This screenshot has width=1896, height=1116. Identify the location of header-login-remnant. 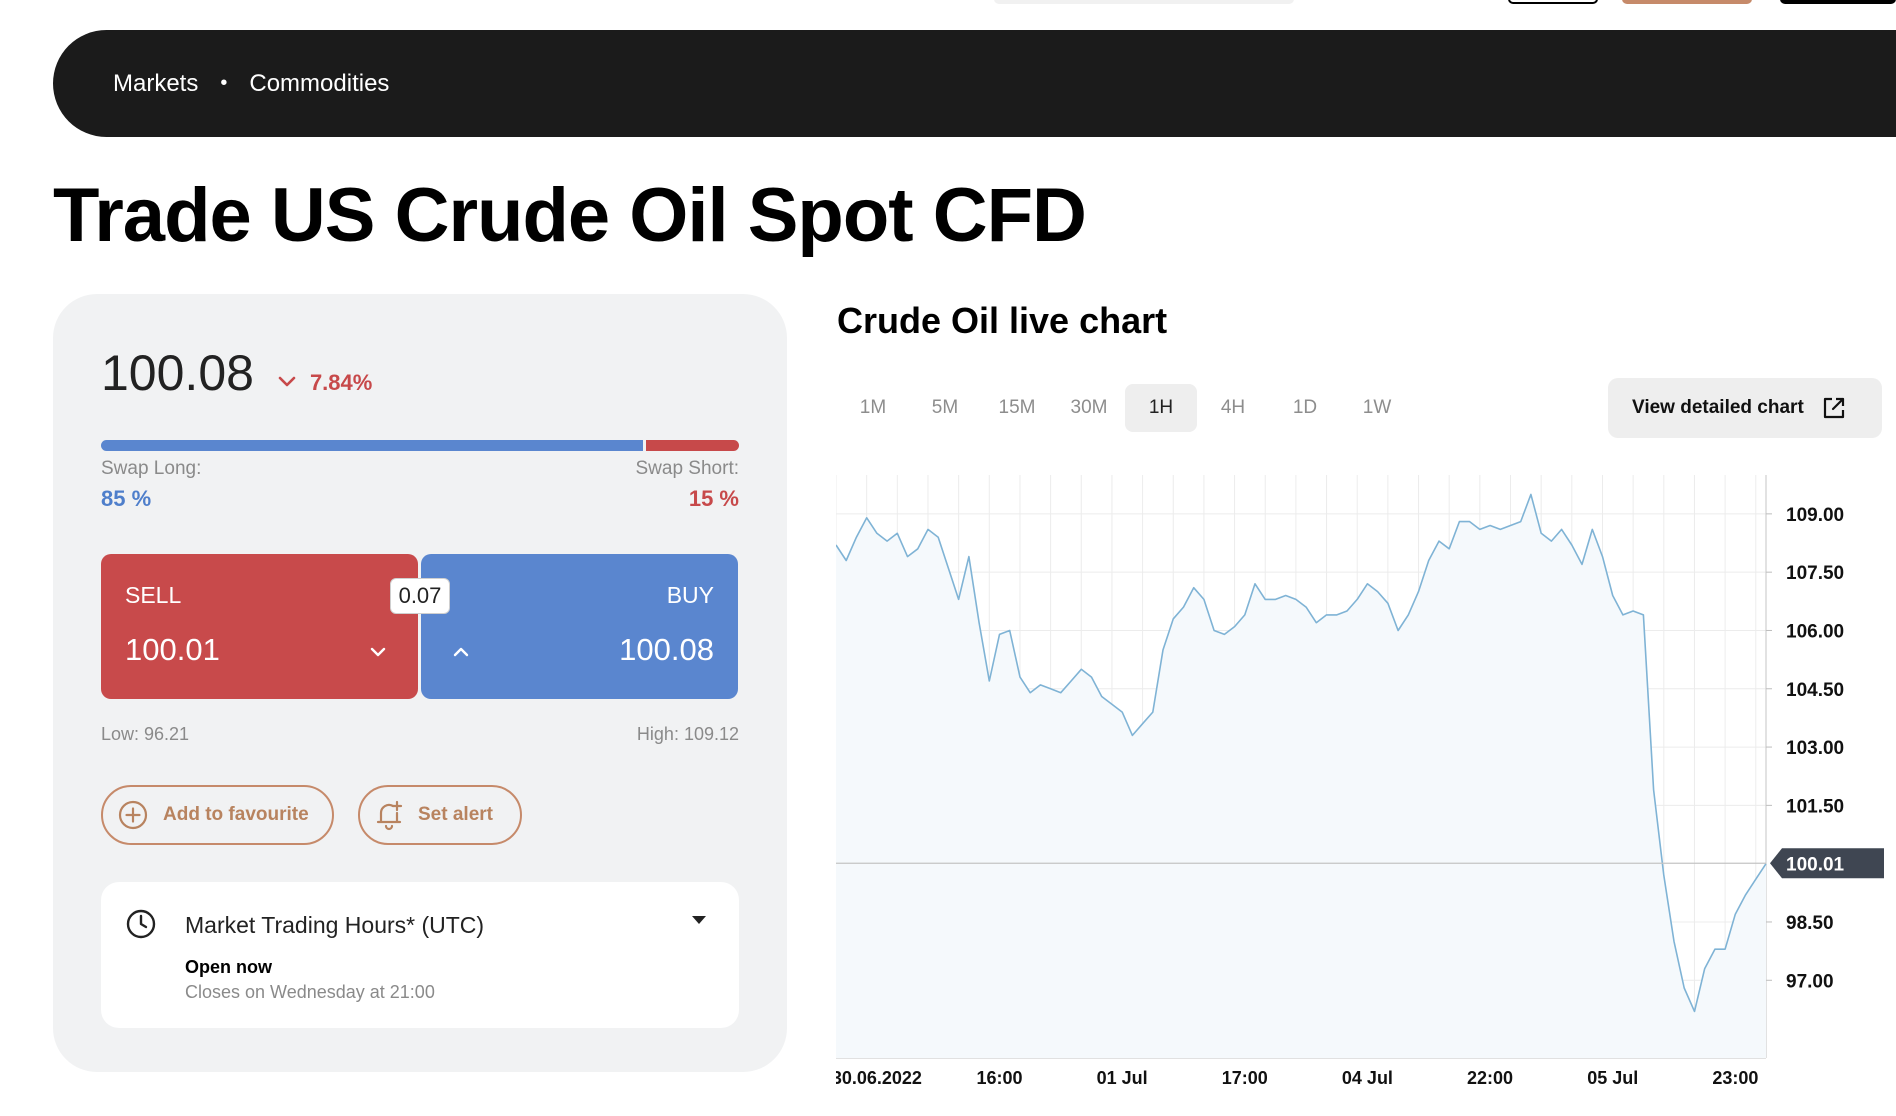
(1553, 2).